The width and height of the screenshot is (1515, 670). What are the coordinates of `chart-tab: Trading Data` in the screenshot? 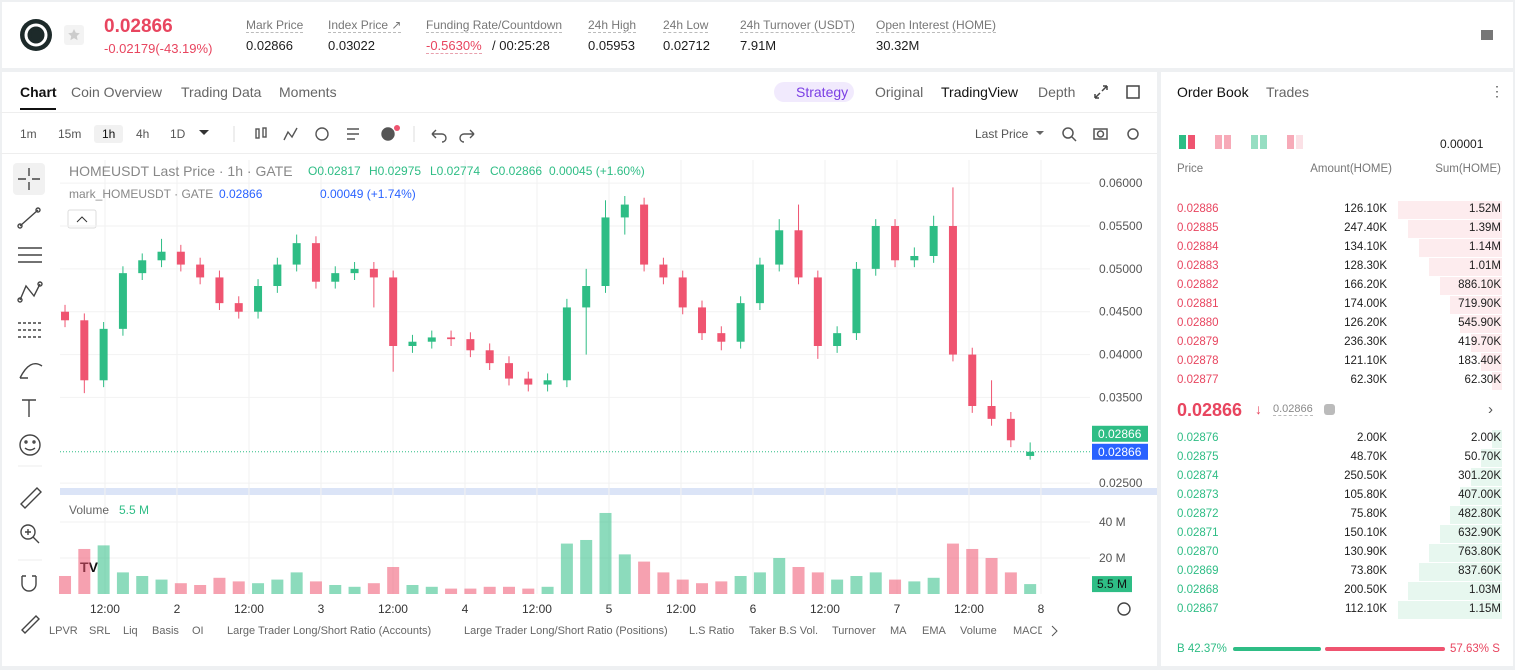 It's located at (221, 92).